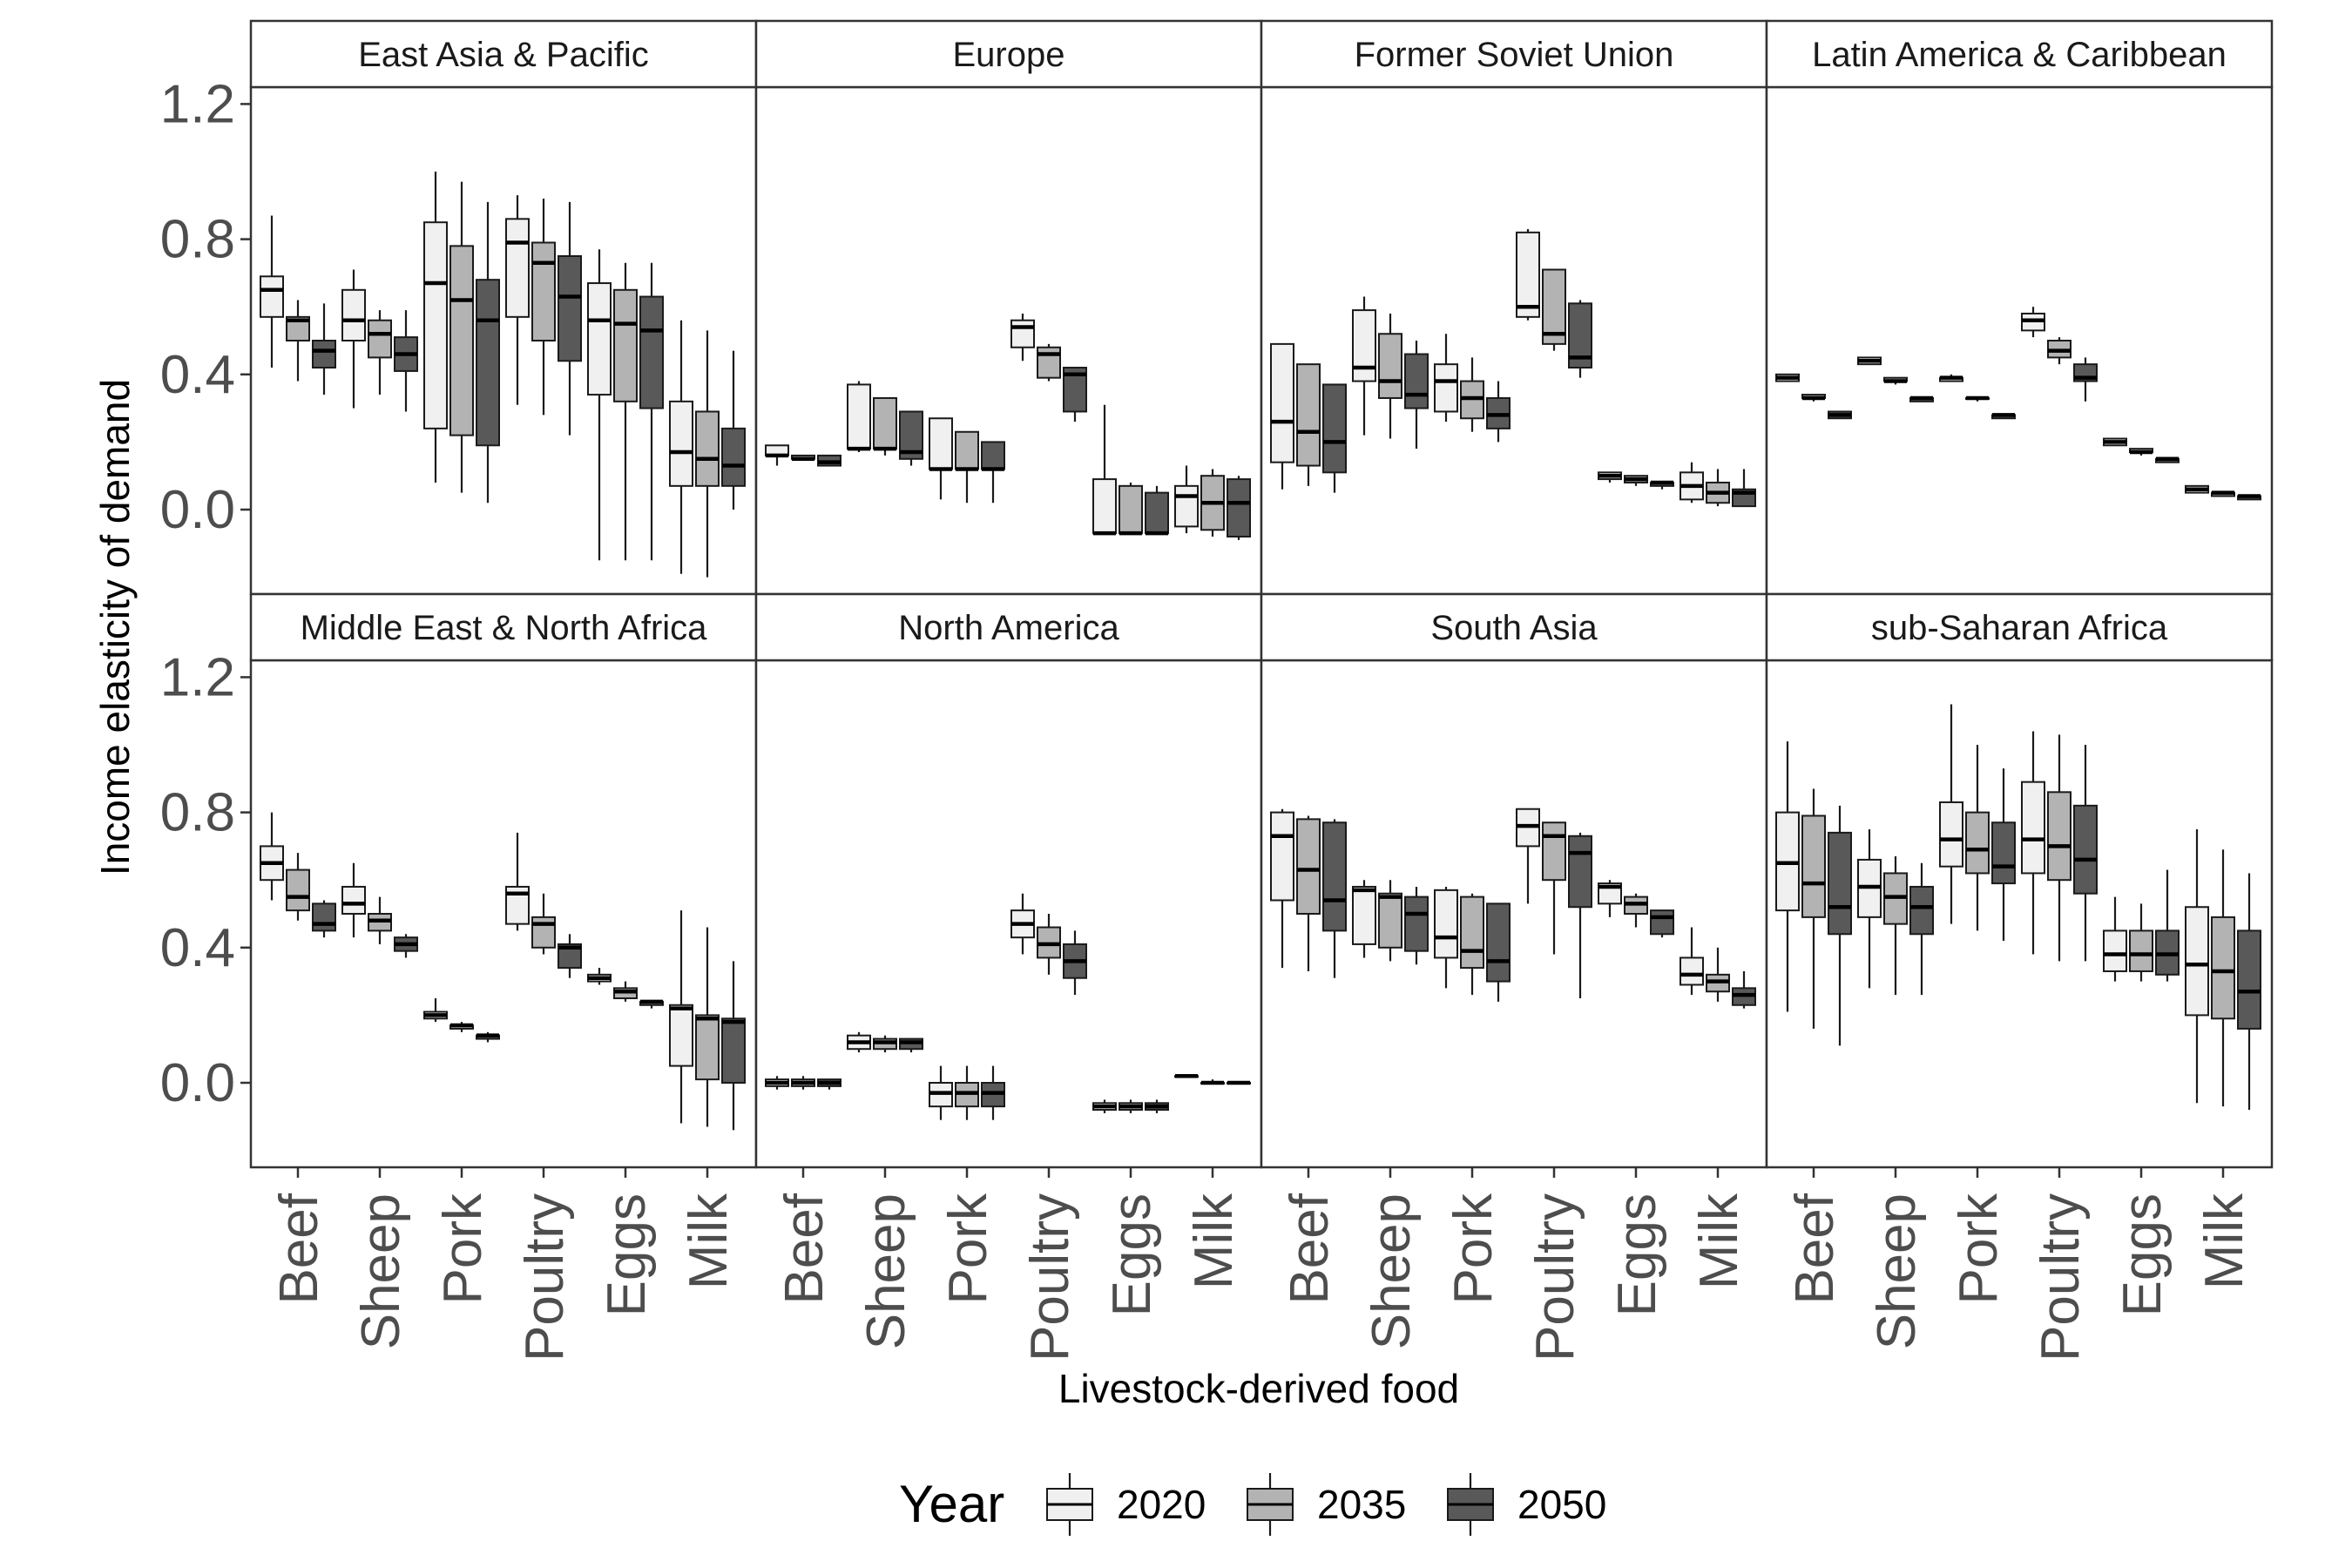 The height and width of the screenshot is (1568, 2352). I want to click on x-tick-label: Eggs, so click(627, 1254).